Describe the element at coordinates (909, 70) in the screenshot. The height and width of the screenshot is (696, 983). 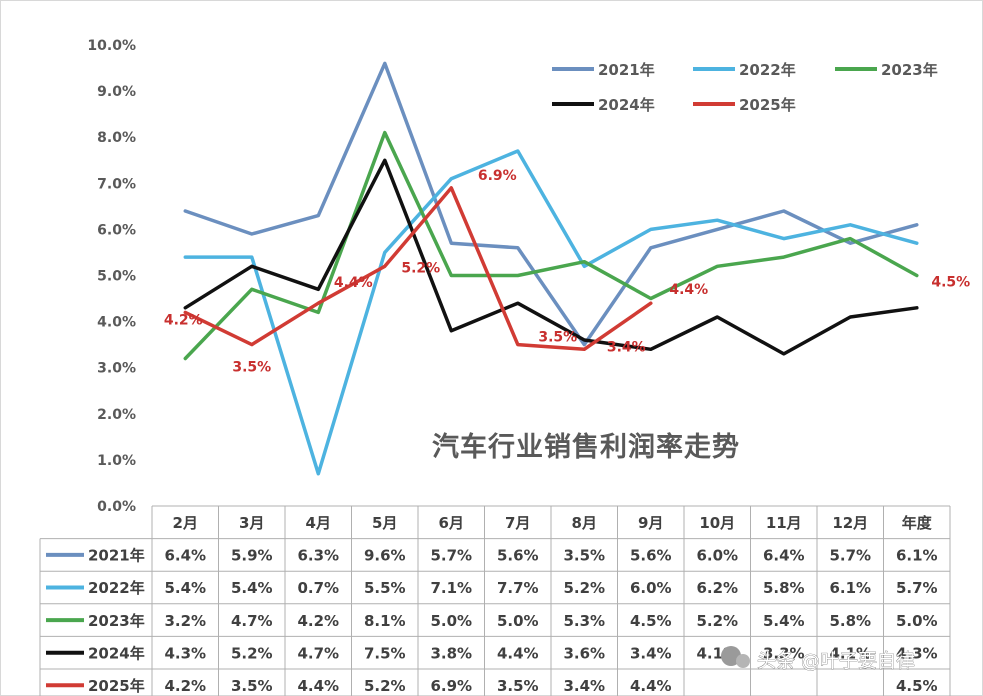
I see `legend-label: 2023年` at that location.